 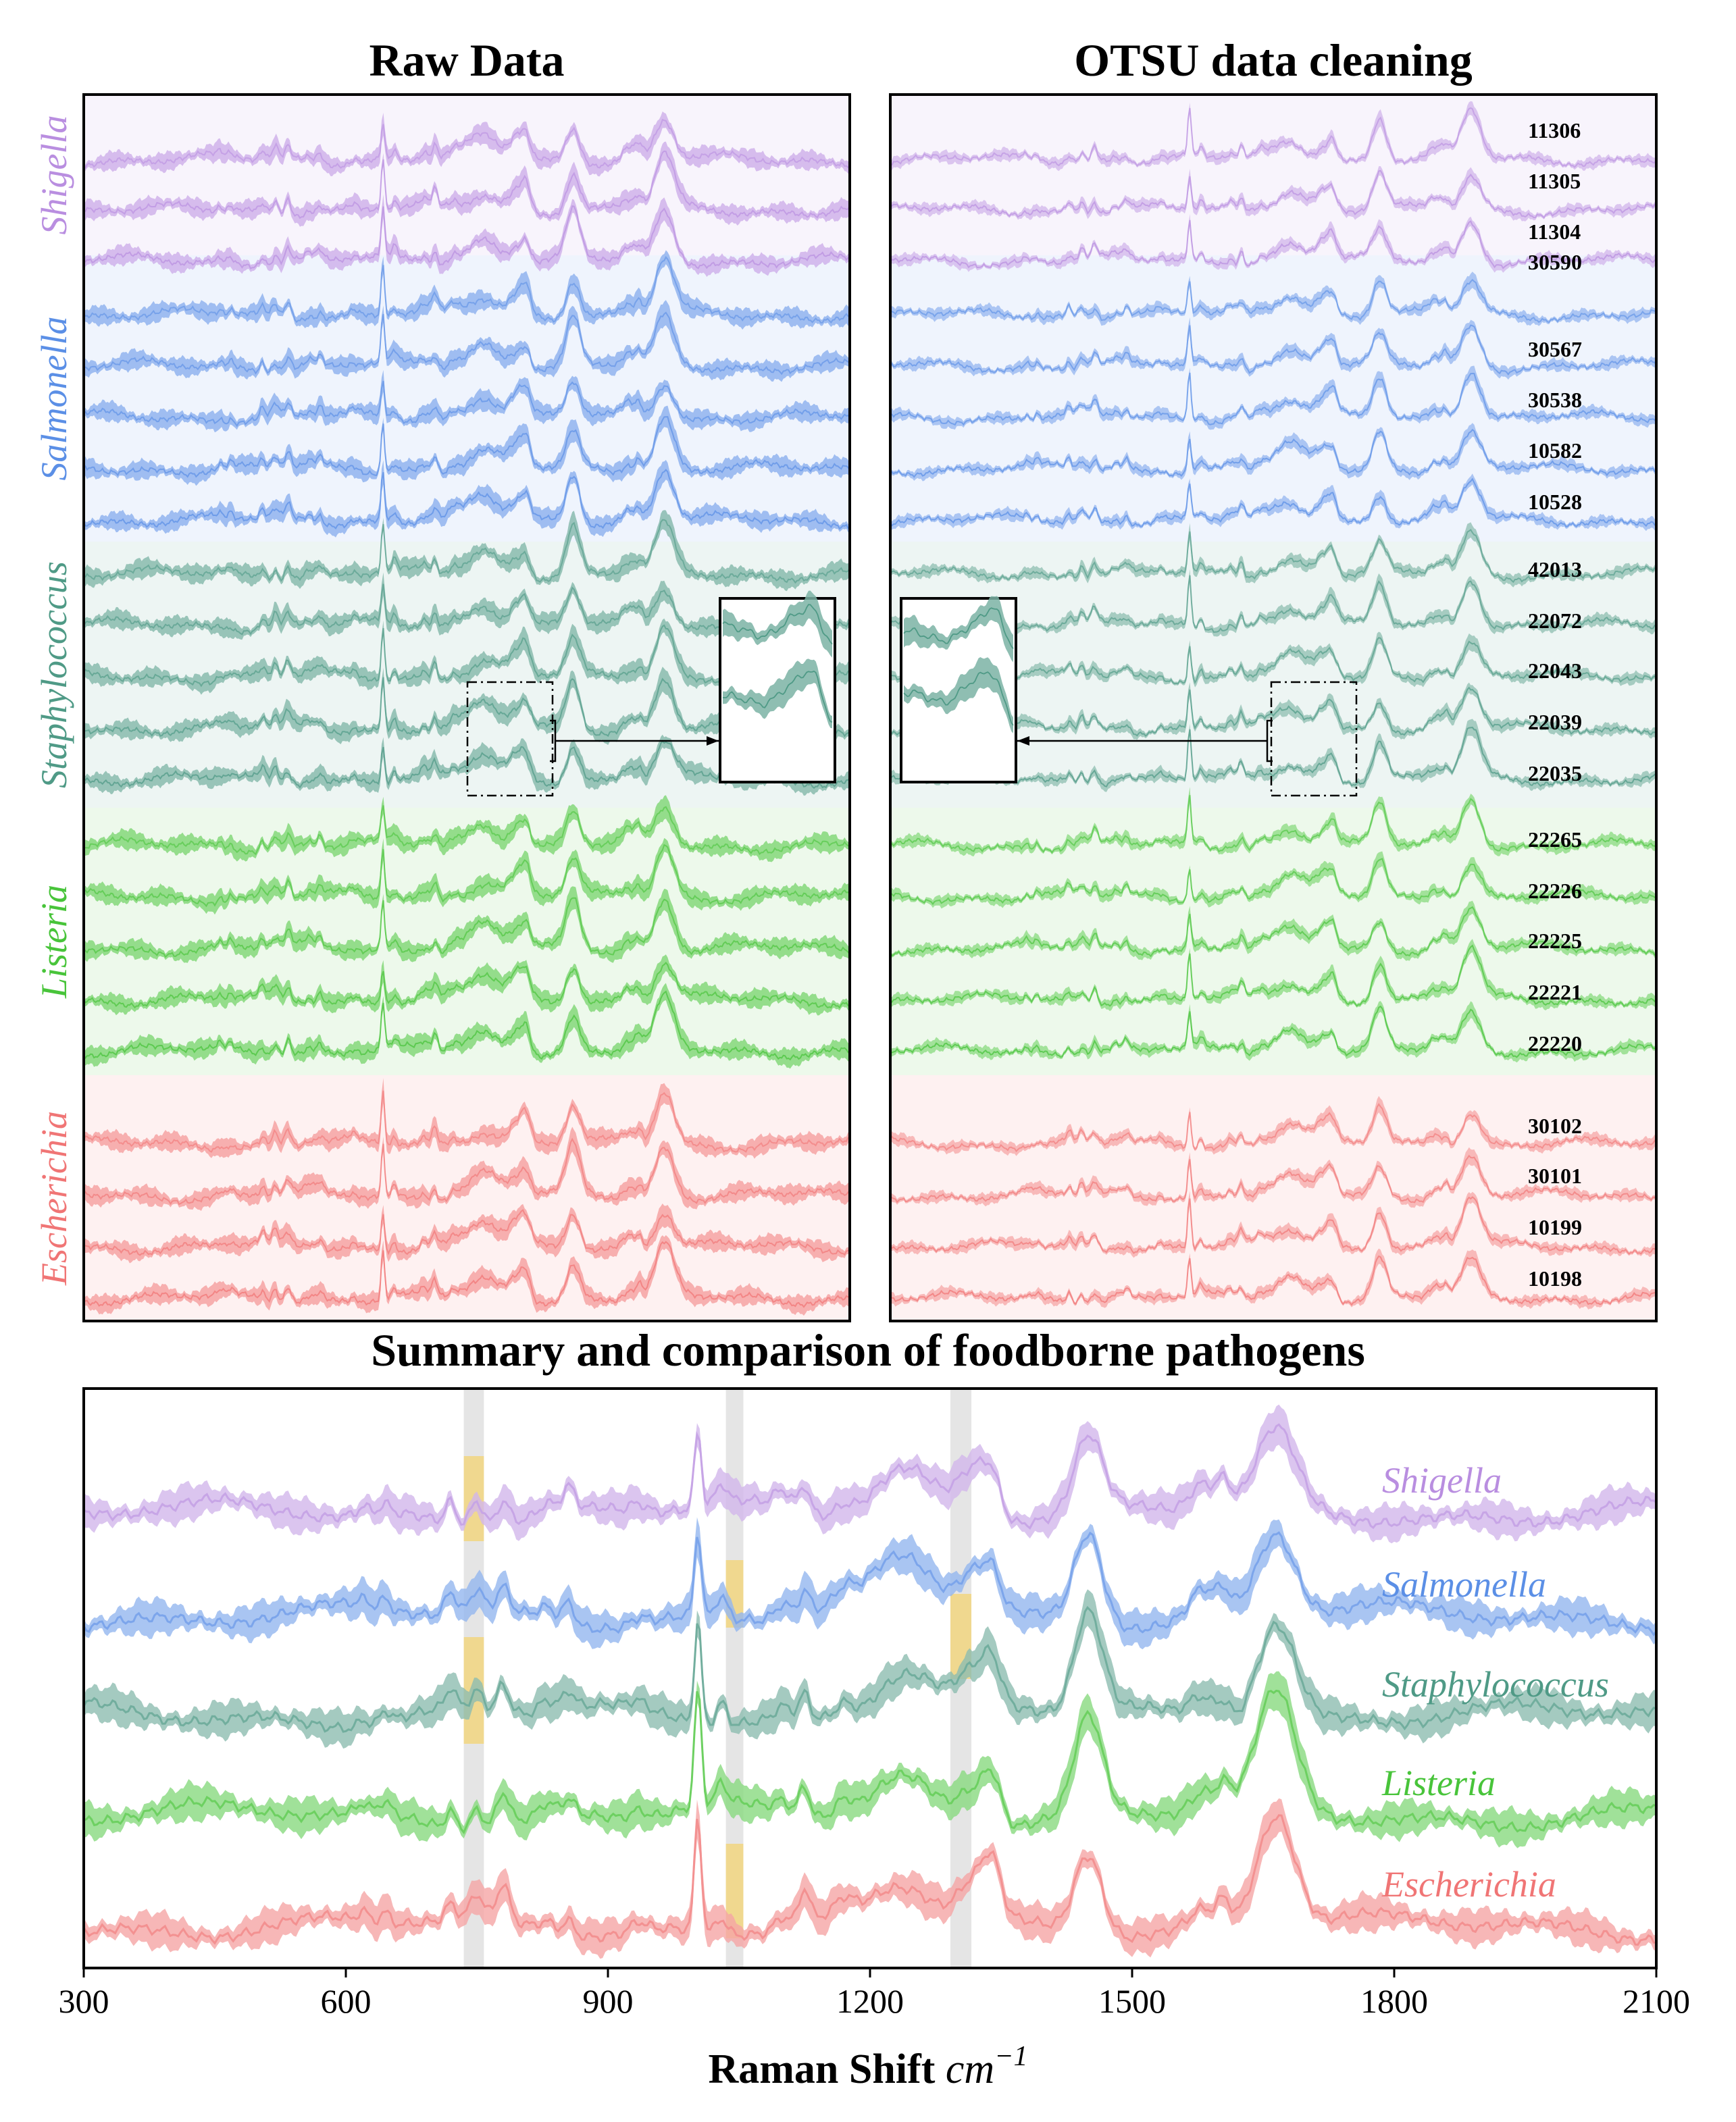 What do you see at coordinates (346, 2001) in the screenshot?
I see `x-tick-label-600: 600` at bounding box center [346, 2001].